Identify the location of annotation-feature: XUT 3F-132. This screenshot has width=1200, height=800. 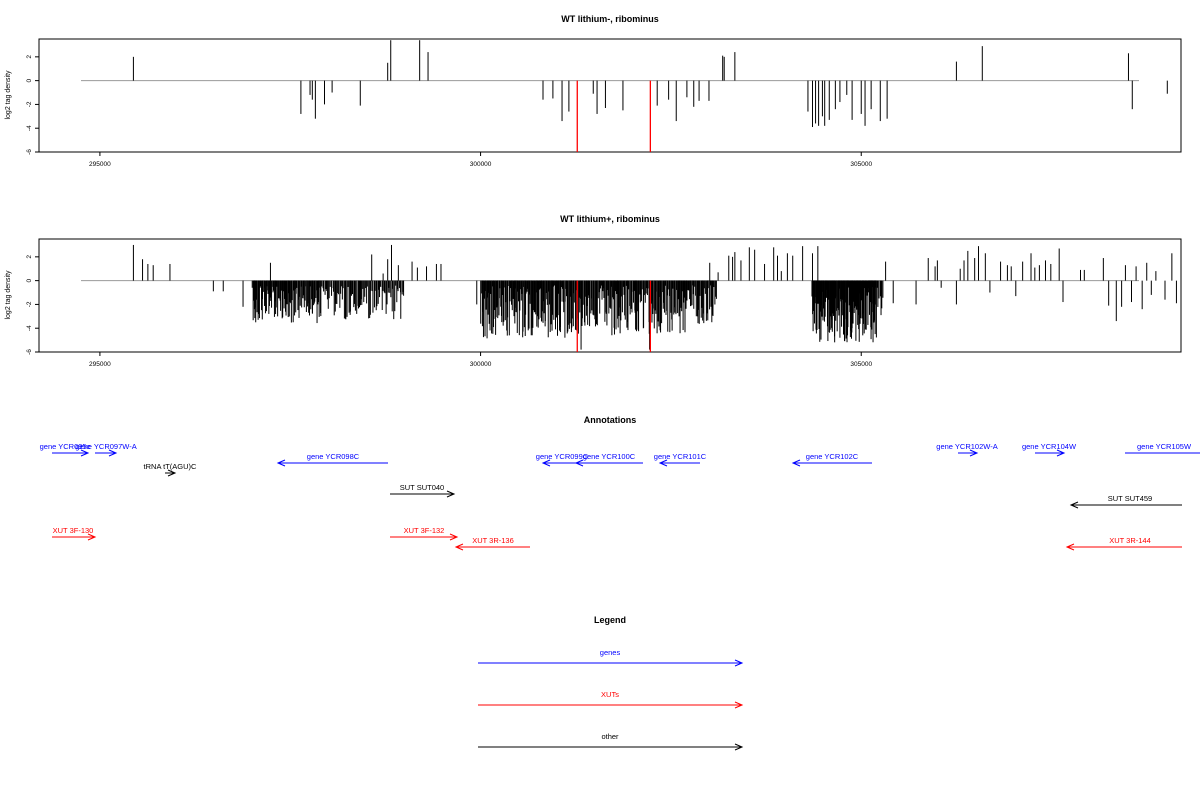
(424, 533).